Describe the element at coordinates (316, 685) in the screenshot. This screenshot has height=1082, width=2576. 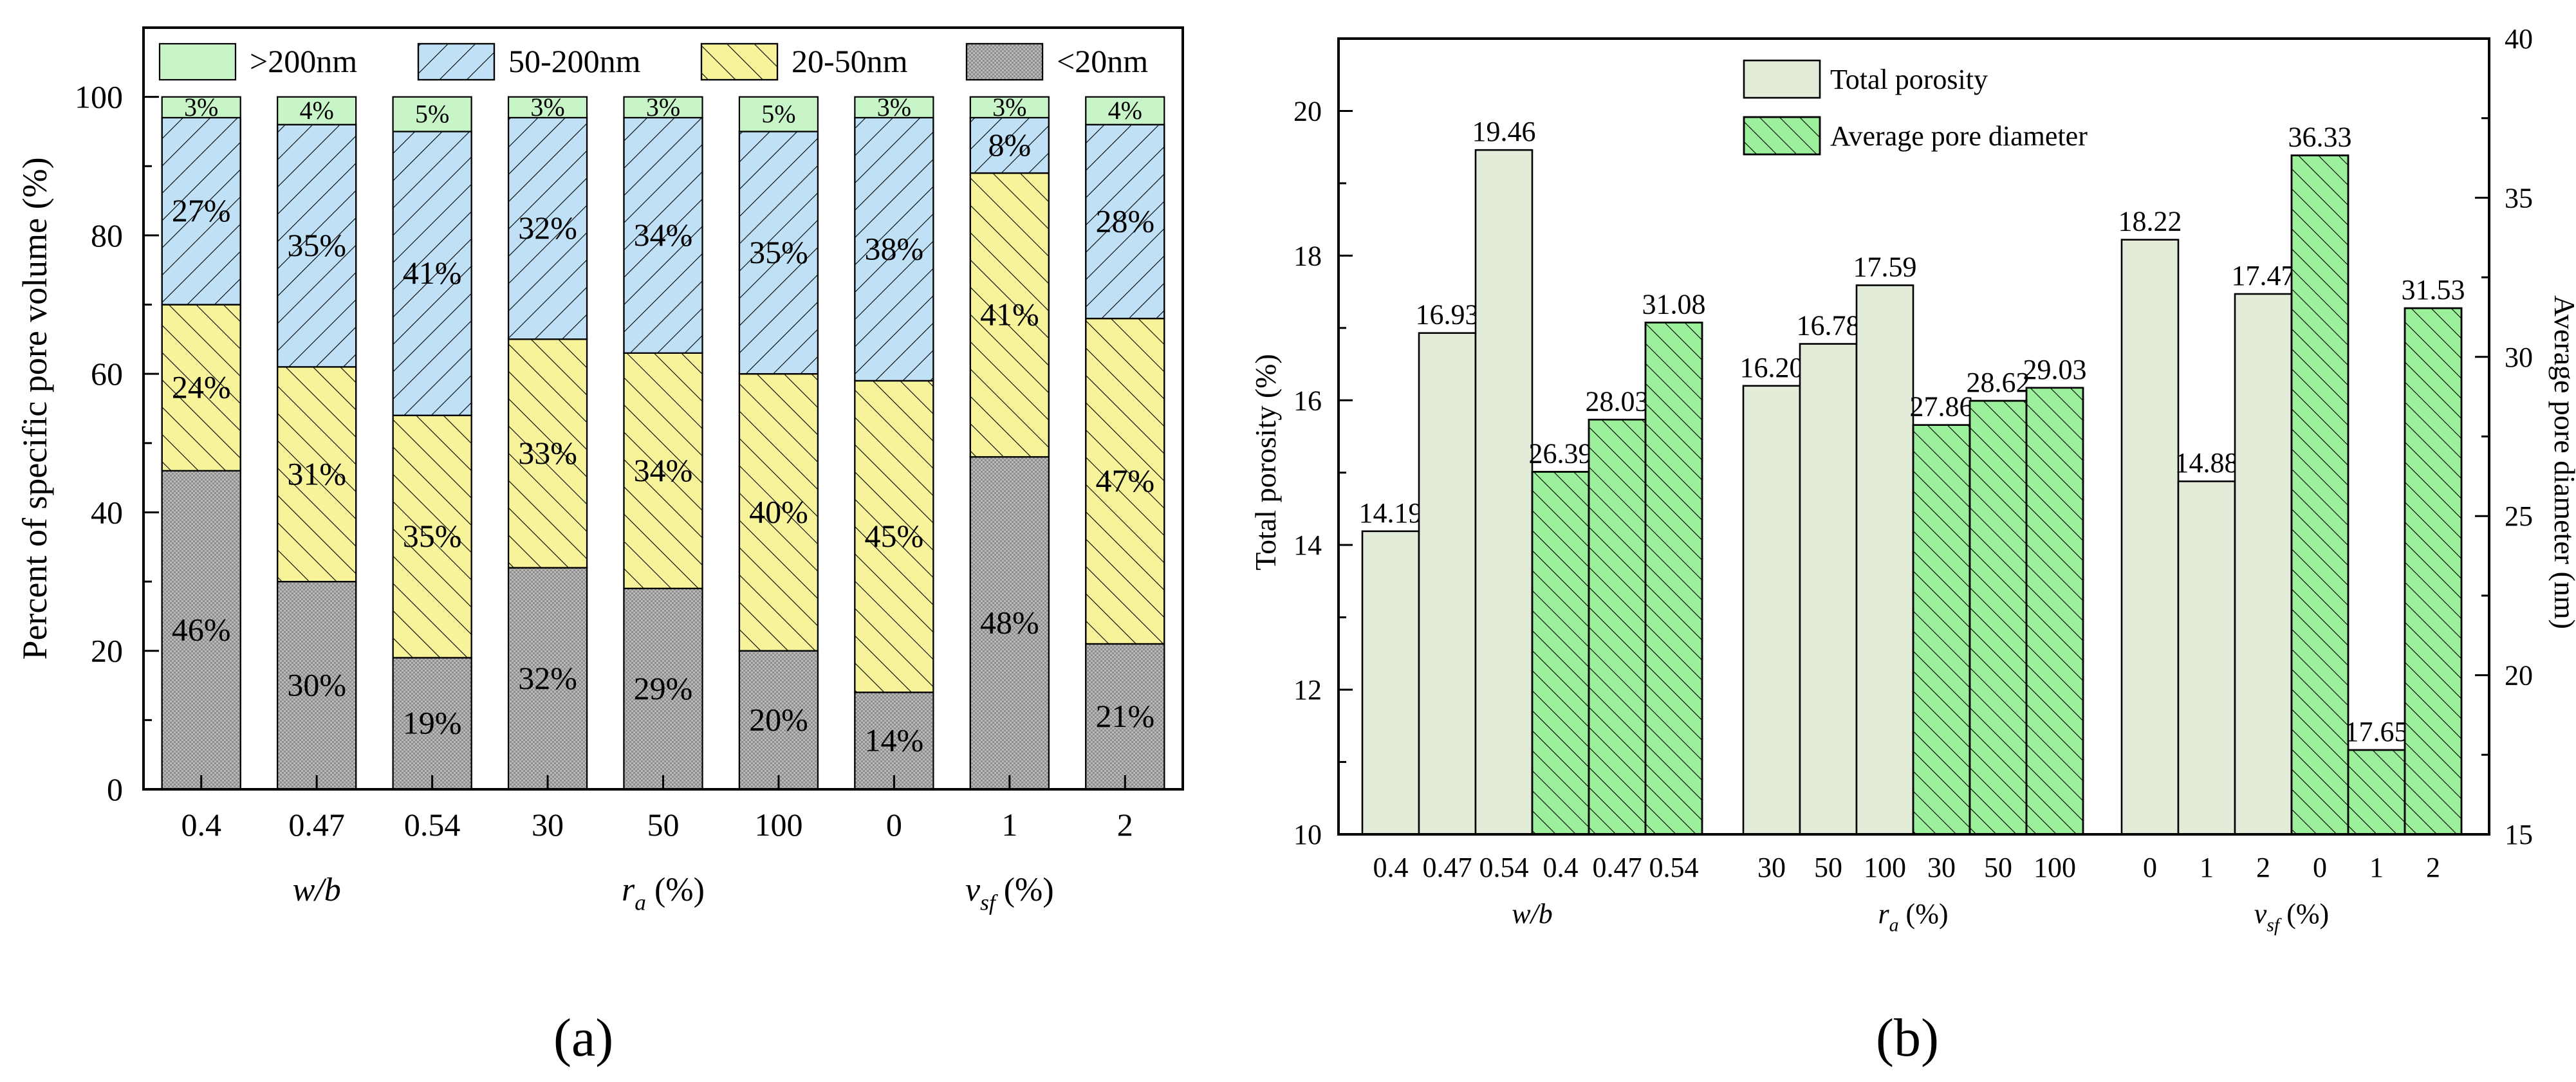
I see `data-label-lt20: 30%` at that location.